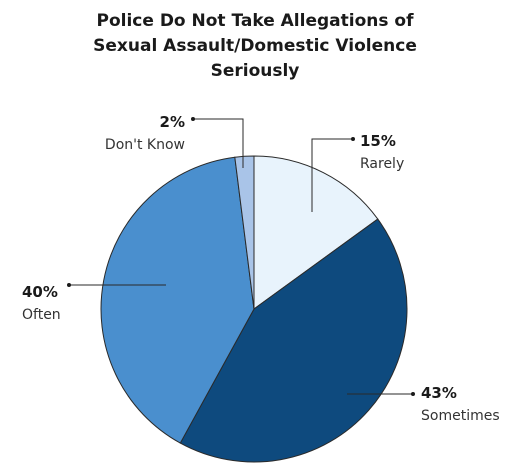 The height and width of the screenshot is (464, 520). What do you see at coordinates (255, 46) in the screenshot?
I see `chart-title-line-2: Sexual Assault/Domestic Violence` at bounding box center [255, 46].